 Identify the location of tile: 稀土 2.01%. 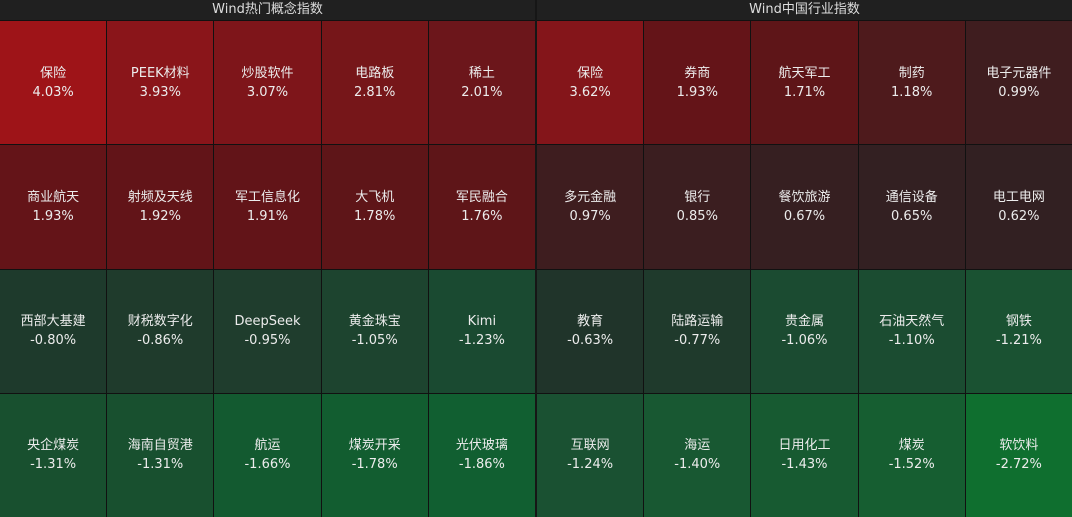
(481, 83).